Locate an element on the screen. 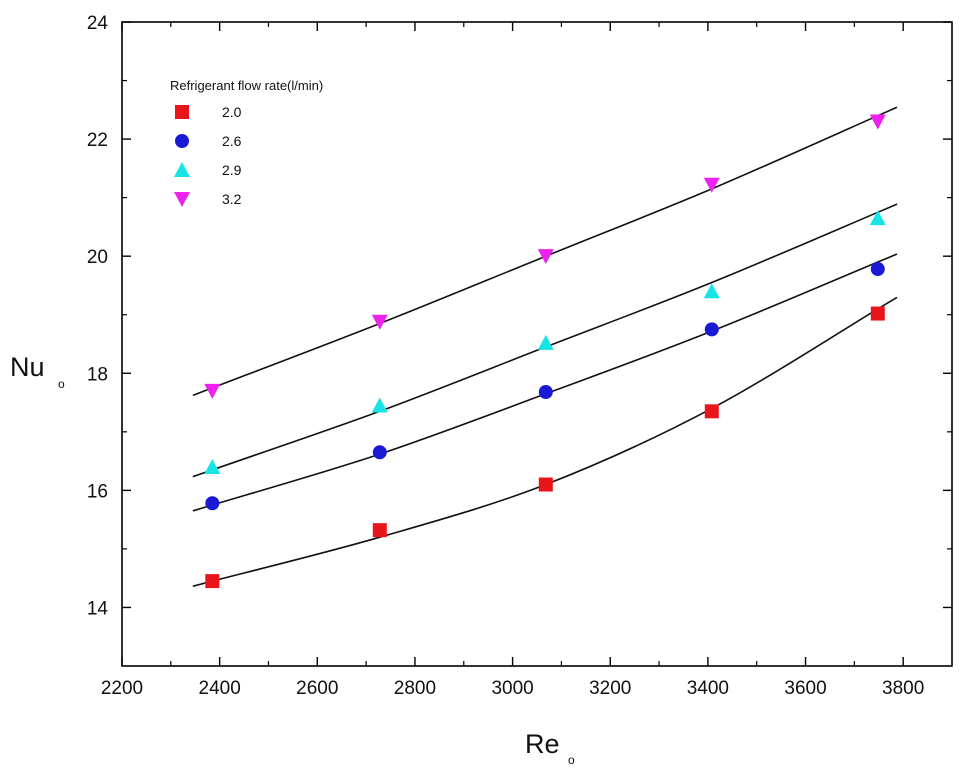 This screenshot has height=772, width=979. y-tick-label: 16 is located at coordinates (97, 491).